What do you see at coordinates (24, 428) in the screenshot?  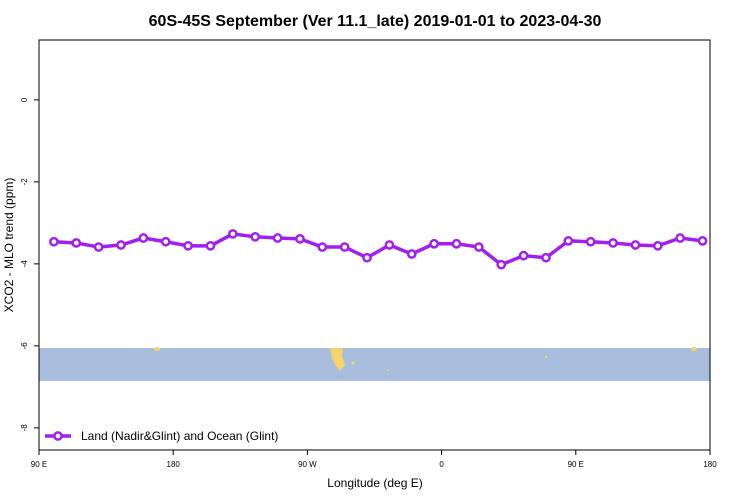 I see `y-tick-label: -8` at bounding box center [24, 428].